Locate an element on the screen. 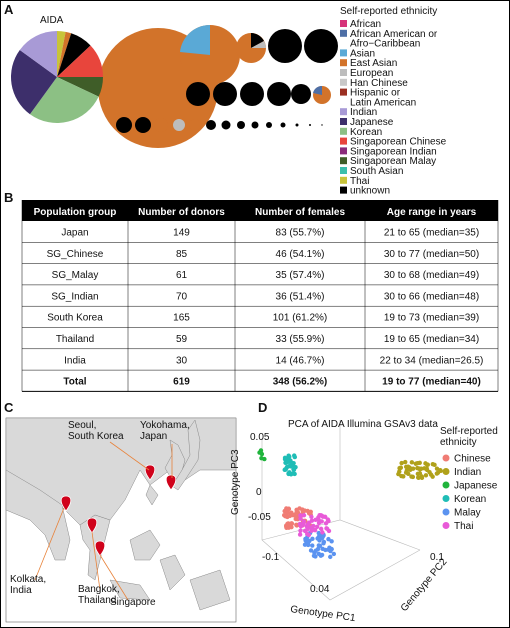 The width and height of the screenshot is (510, 628). table-cell: SG_Malay is located at coordinates (75, 275).